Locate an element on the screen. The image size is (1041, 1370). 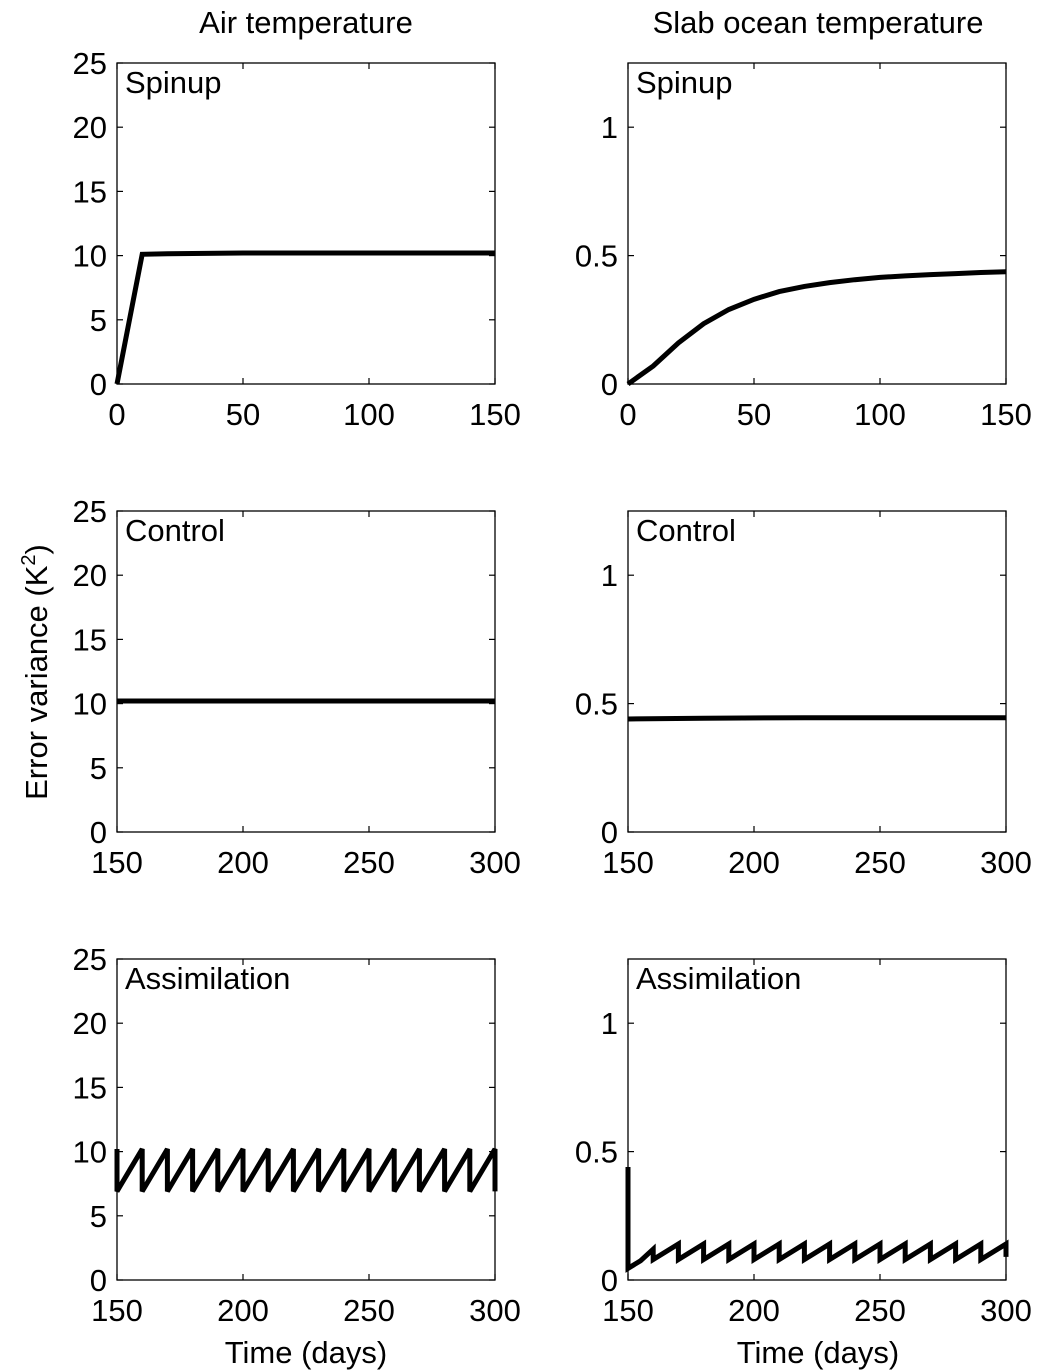
panel-assimilation-air: 0 5 10 15 20 25 150 200 250 300 Assimilation is located at coordinates (297, 1135).